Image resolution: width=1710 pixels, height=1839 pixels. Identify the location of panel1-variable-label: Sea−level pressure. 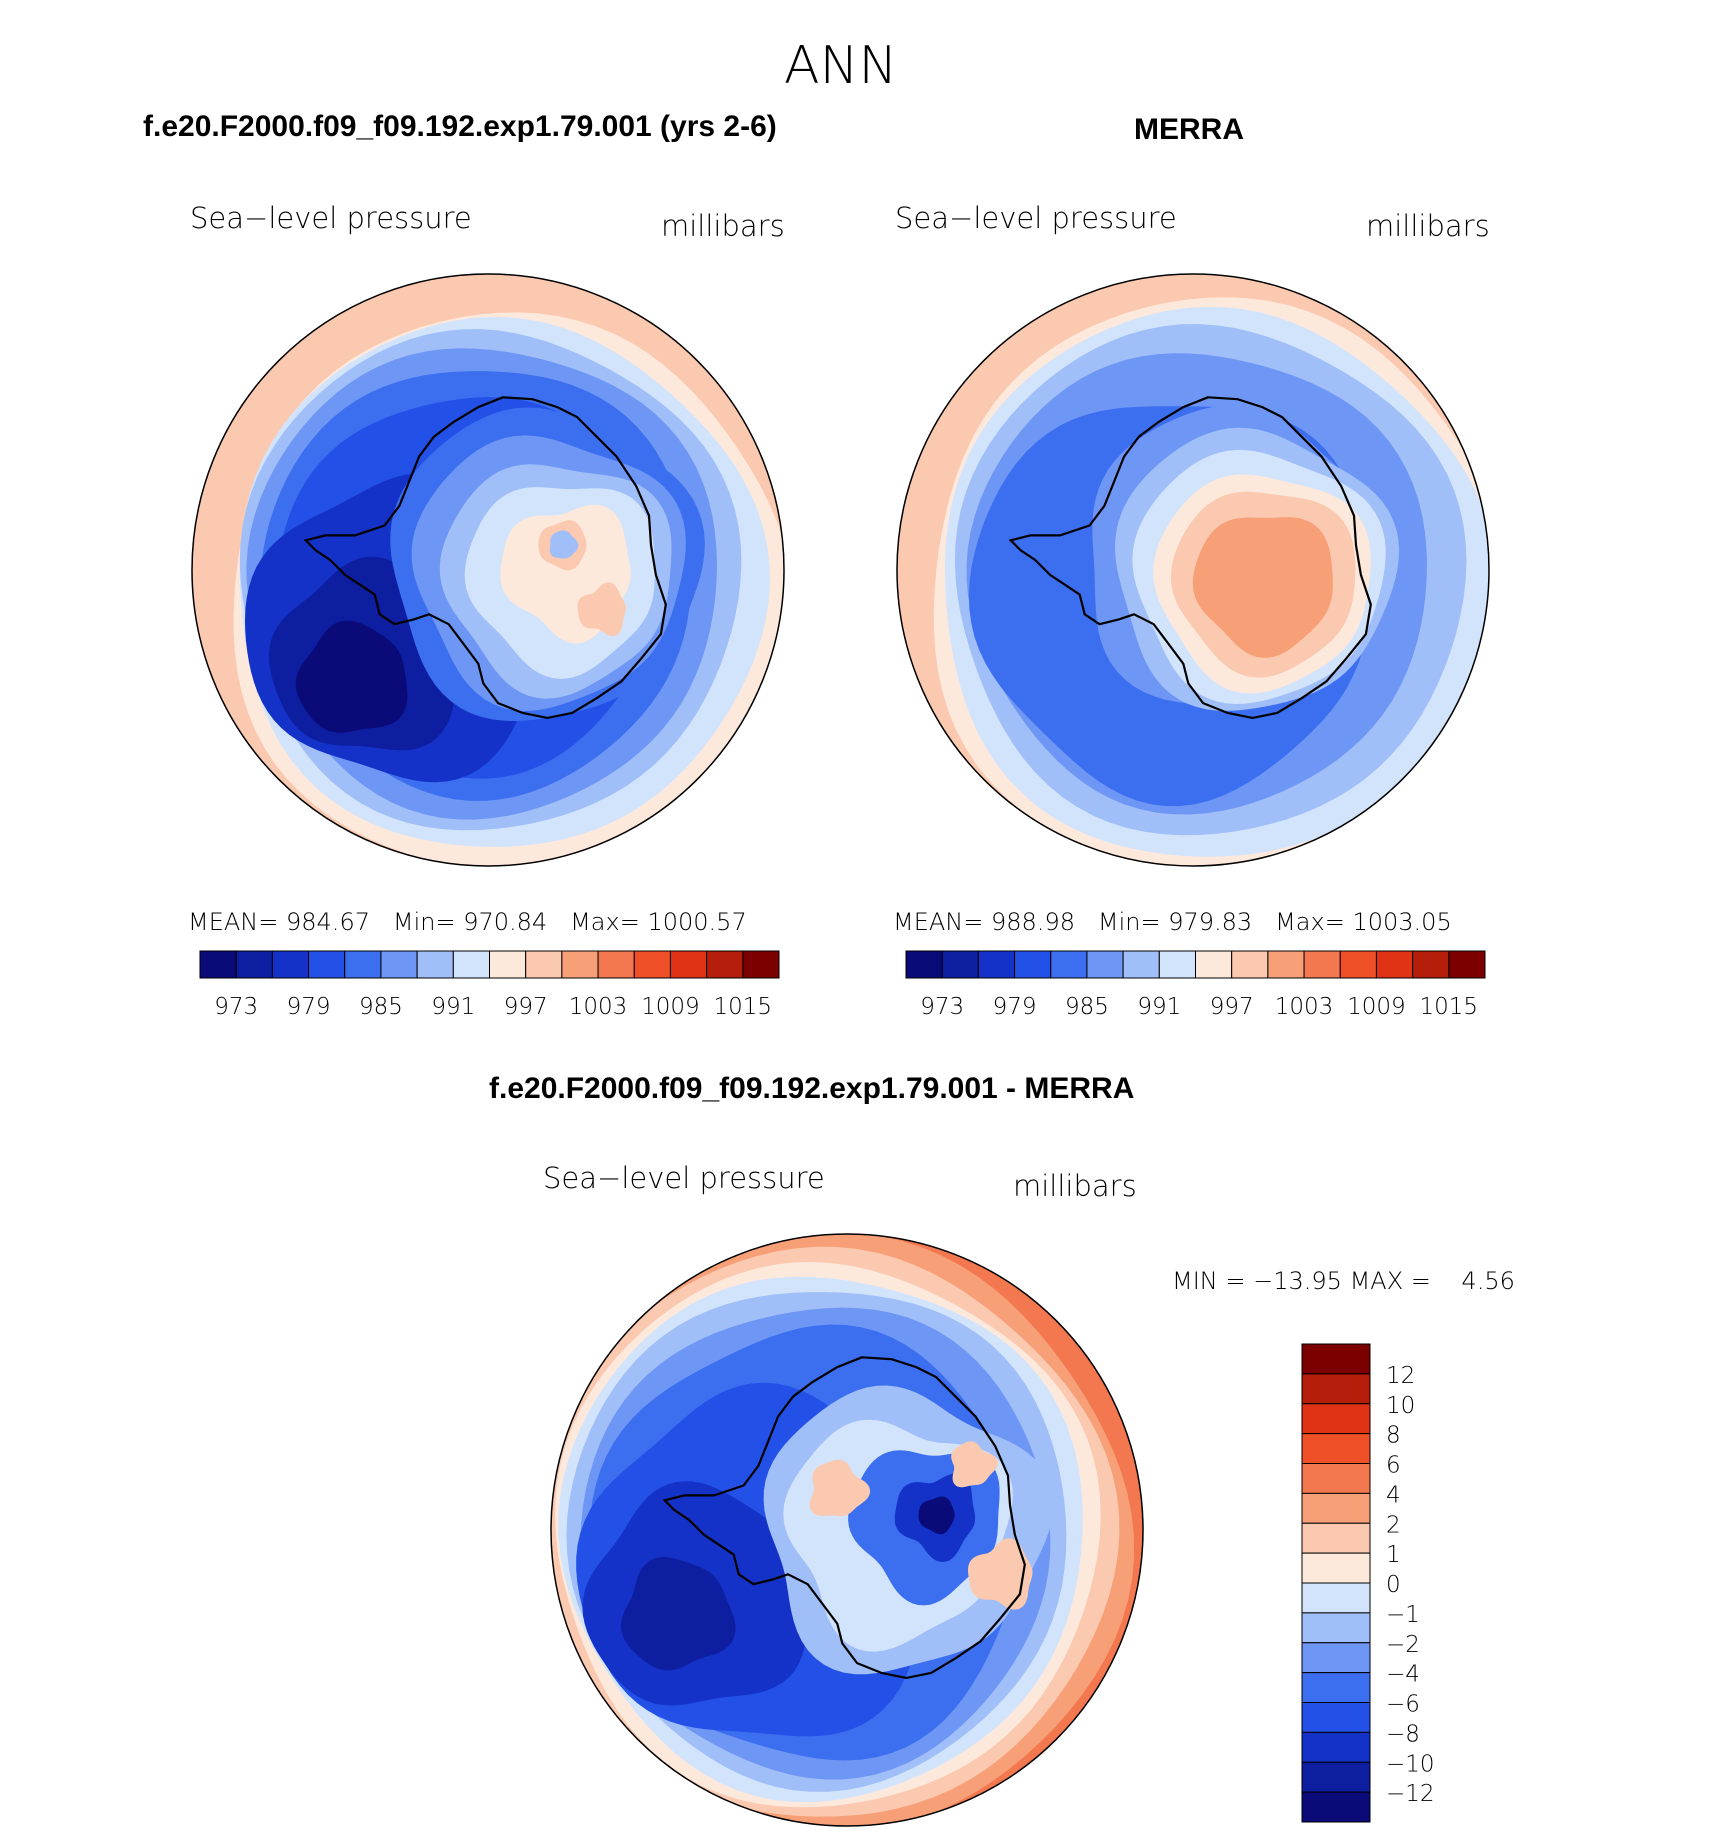
(331, 218).